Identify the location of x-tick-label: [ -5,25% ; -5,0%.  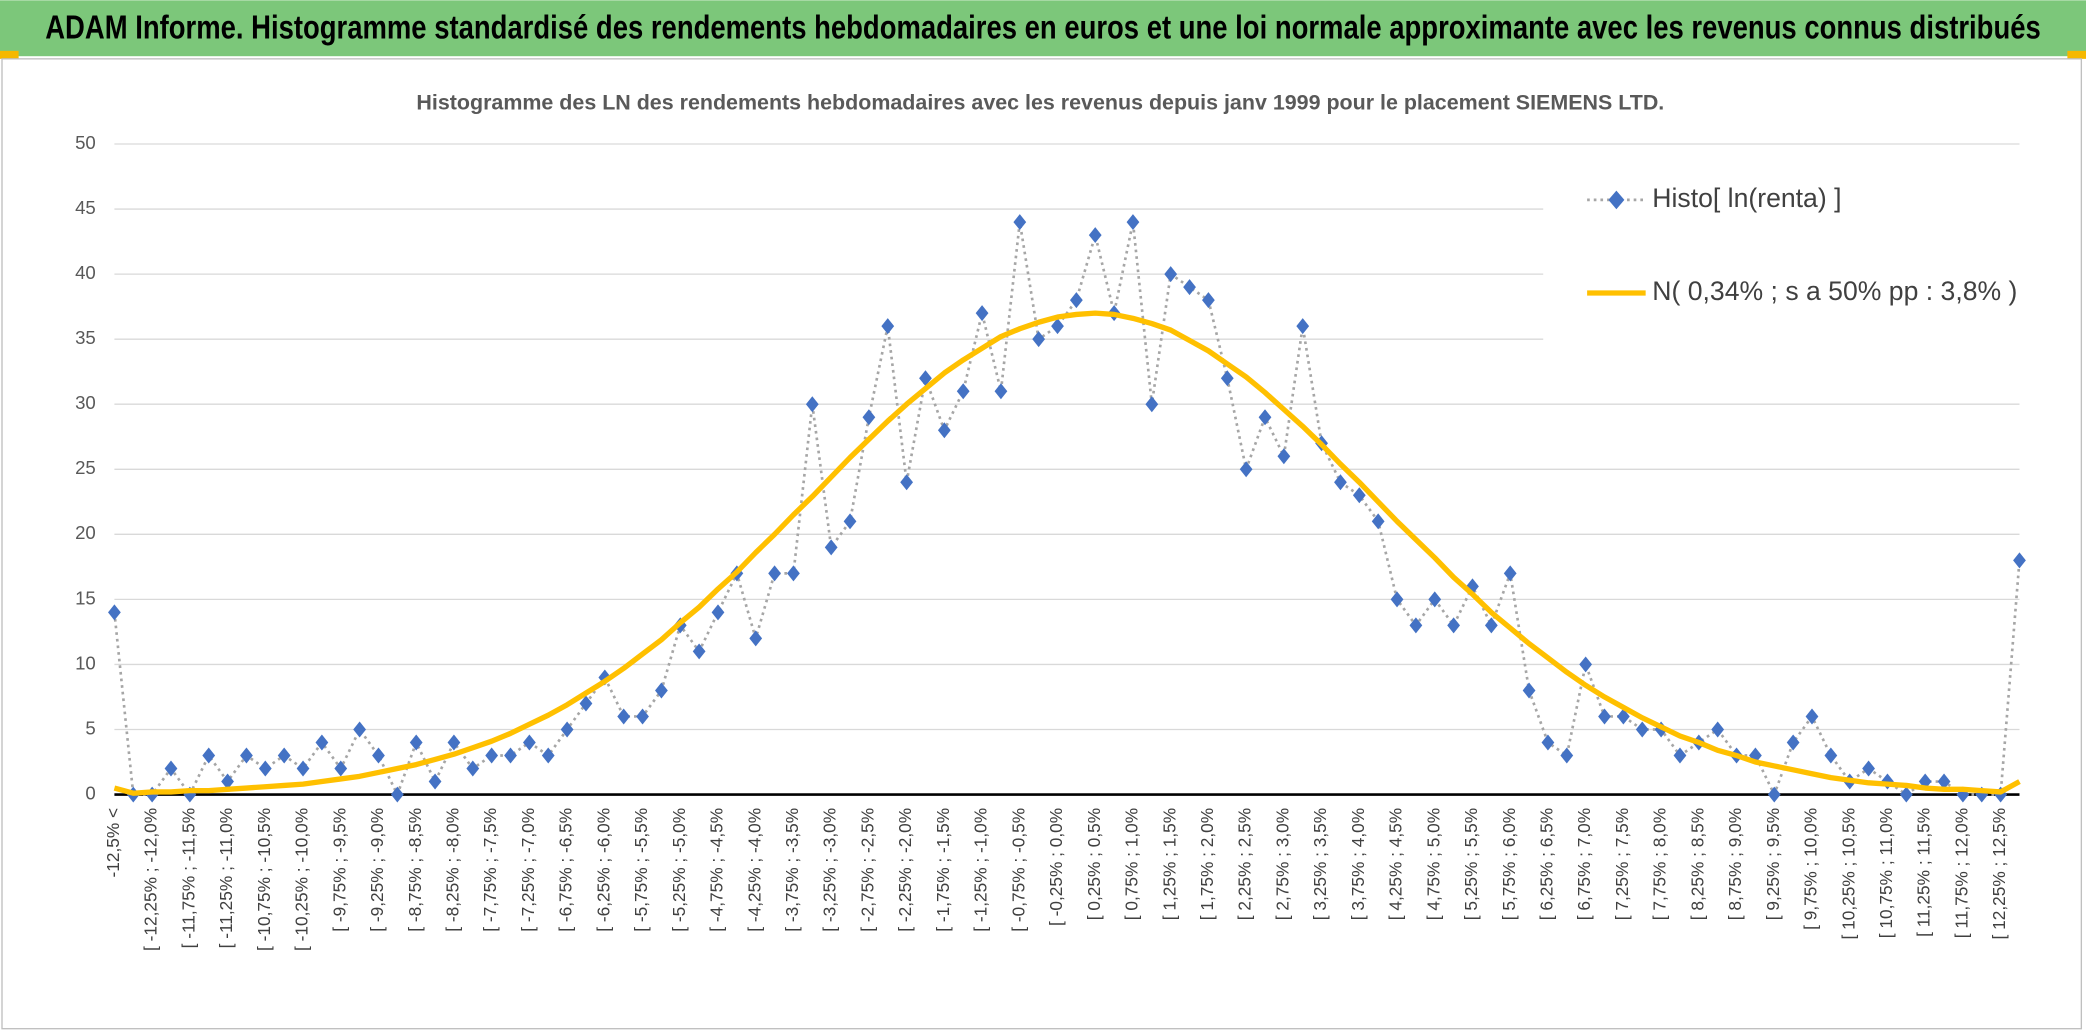
(679, 870).